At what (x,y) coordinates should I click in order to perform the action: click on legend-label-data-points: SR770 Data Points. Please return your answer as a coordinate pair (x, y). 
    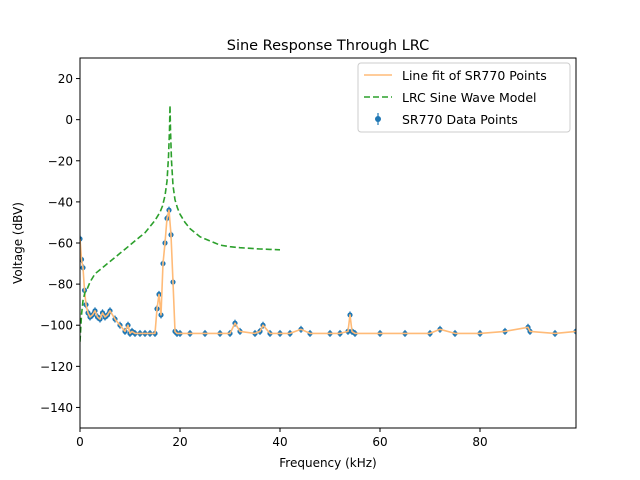
    Looking at the image, I should click on (460, 119).